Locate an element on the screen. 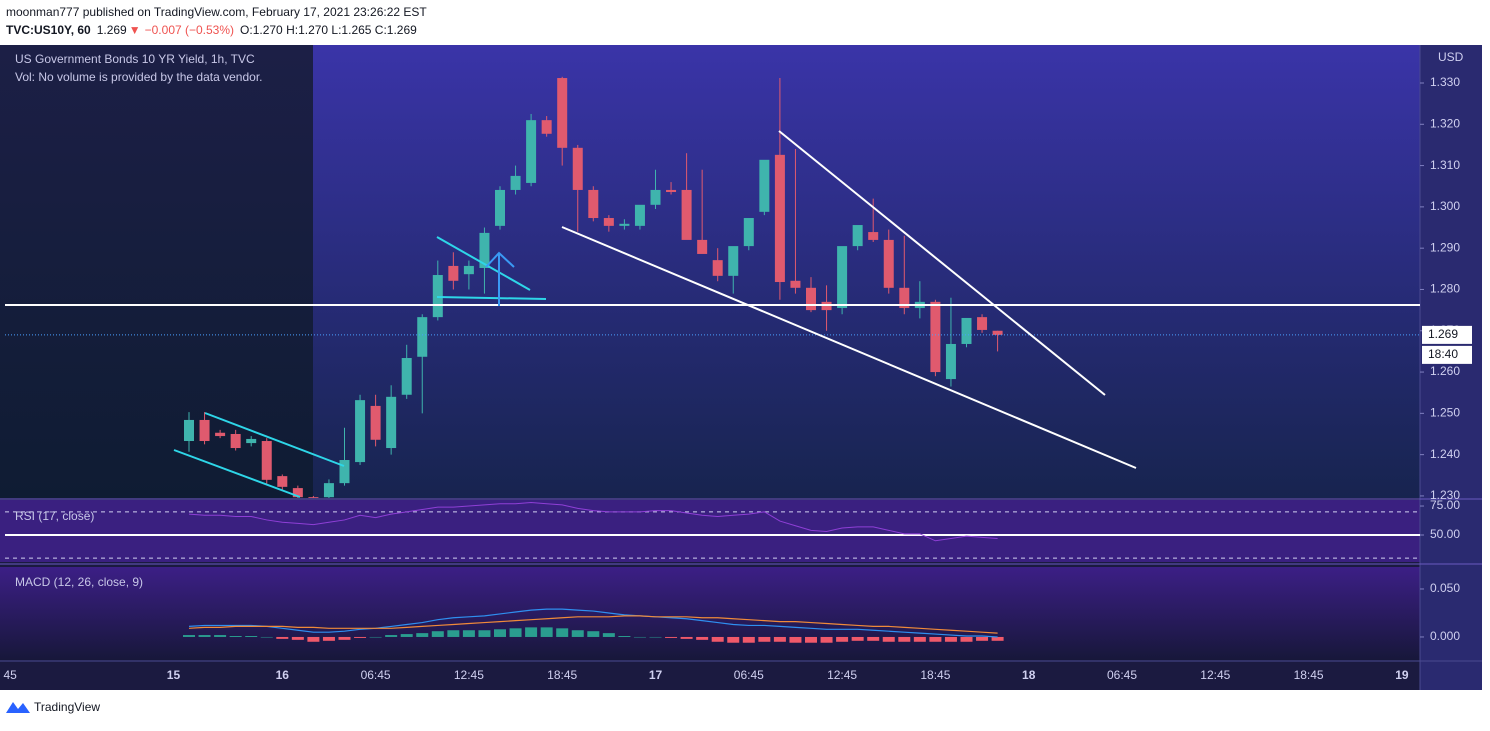 Image resolution: width=1490 pixels, height=731 pixels. pane-title: MACD (12, 26, close, 9) is located at coordinates (79, 582).